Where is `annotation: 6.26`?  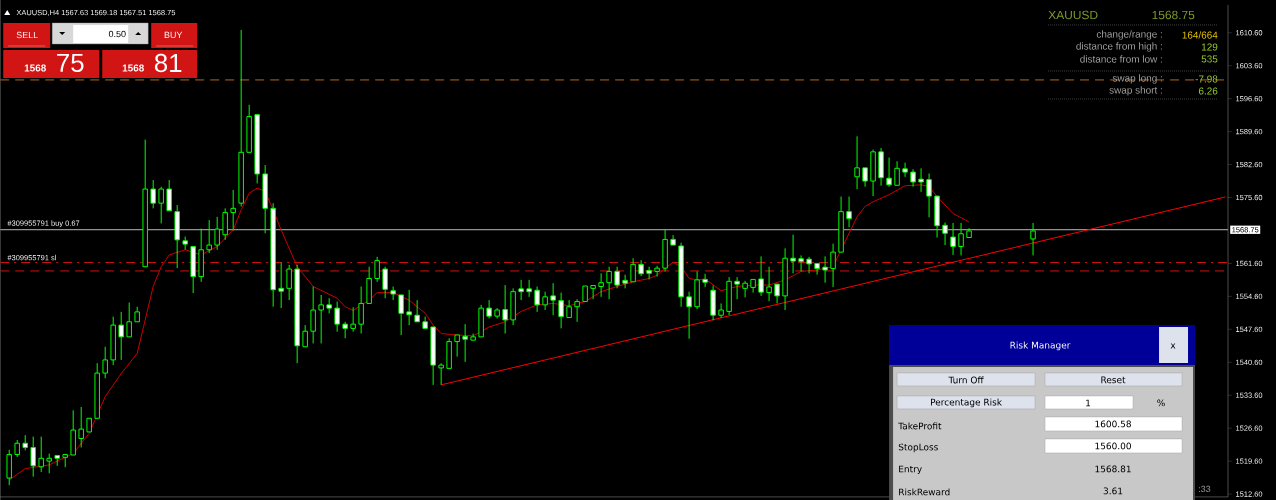
annotation: 6.26 is located at coordinates (1208, 91).